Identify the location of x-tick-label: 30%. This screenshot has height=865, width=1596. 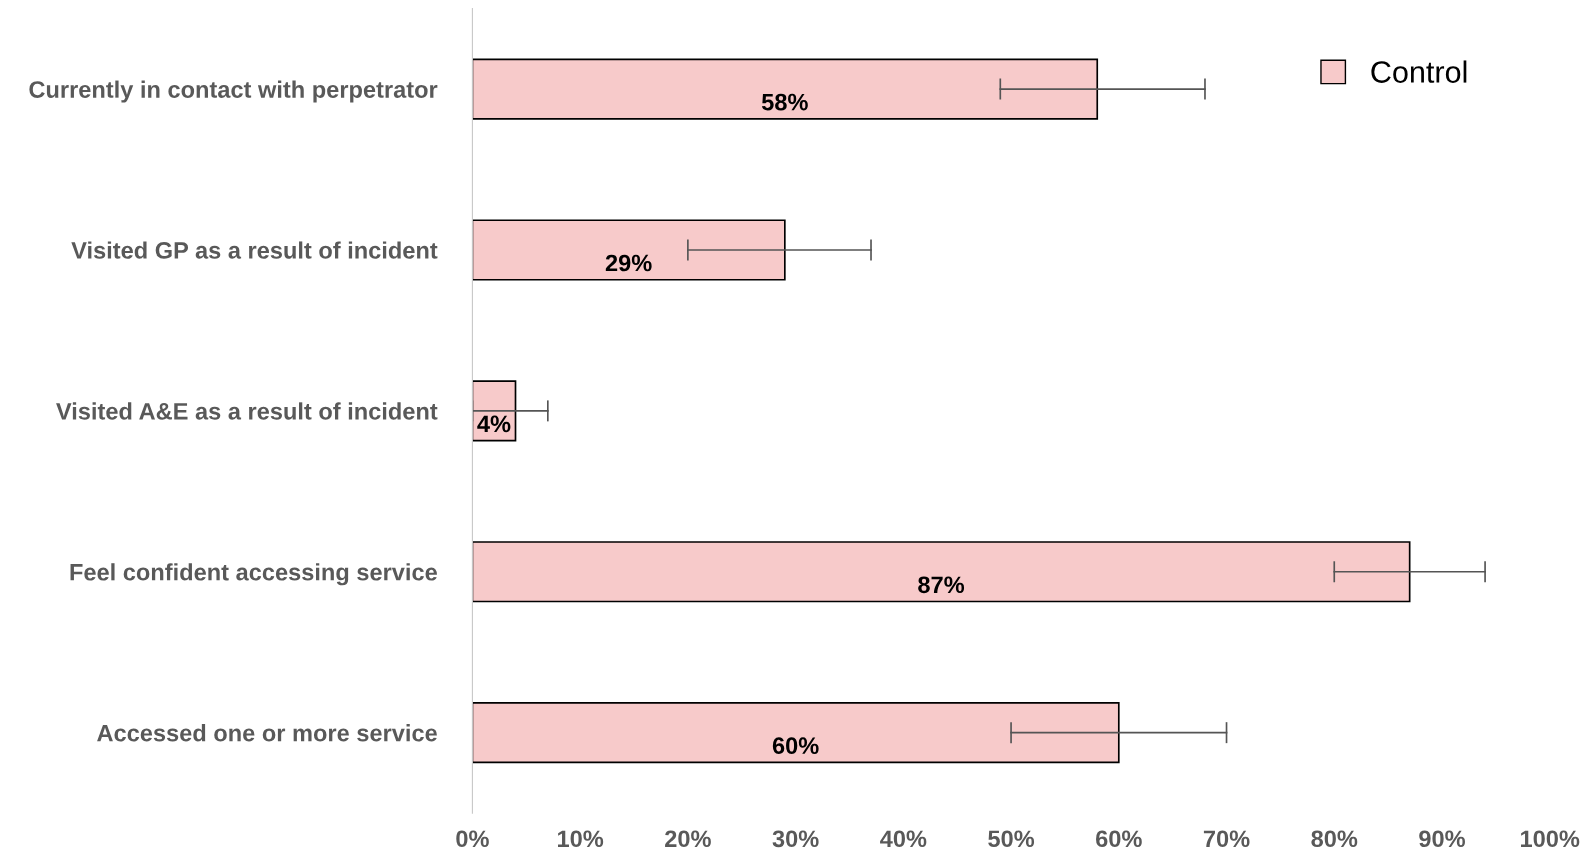
(795, 839).